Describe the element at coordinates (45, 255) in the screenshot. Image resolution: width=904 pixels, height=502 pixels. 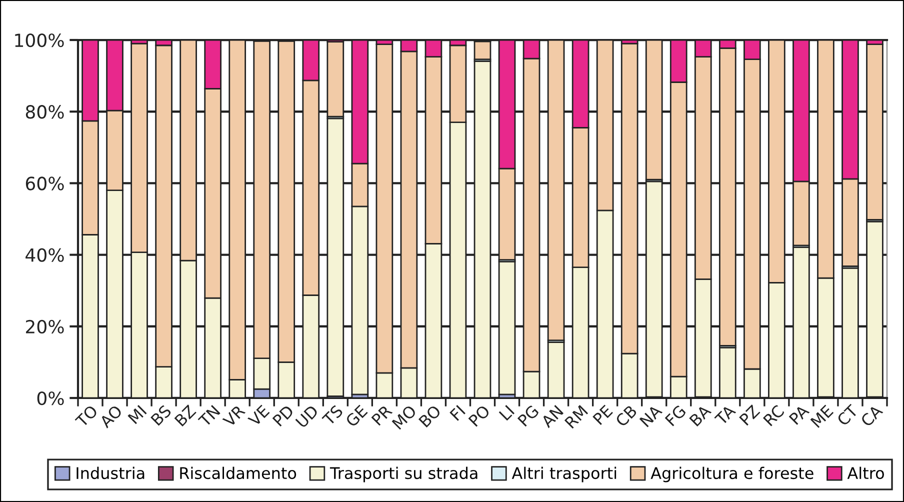
I see `y-tick-label: 40%` at that location.